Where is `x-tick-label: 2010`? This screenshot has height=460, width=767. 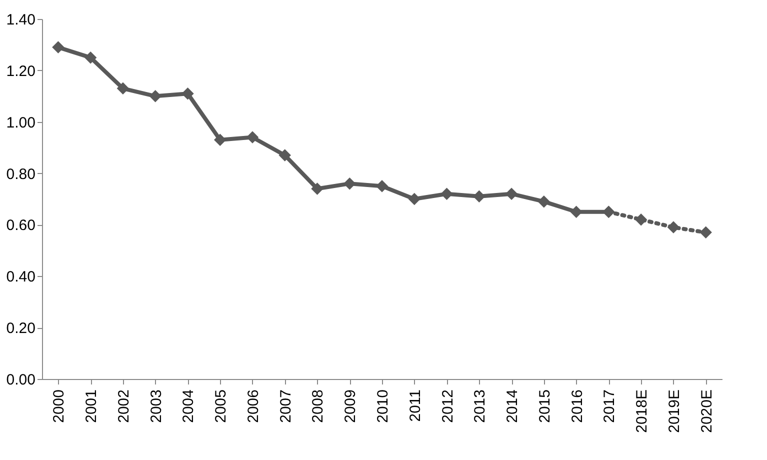
x-tick-label: 2010 is located at coordinates (383, 406).